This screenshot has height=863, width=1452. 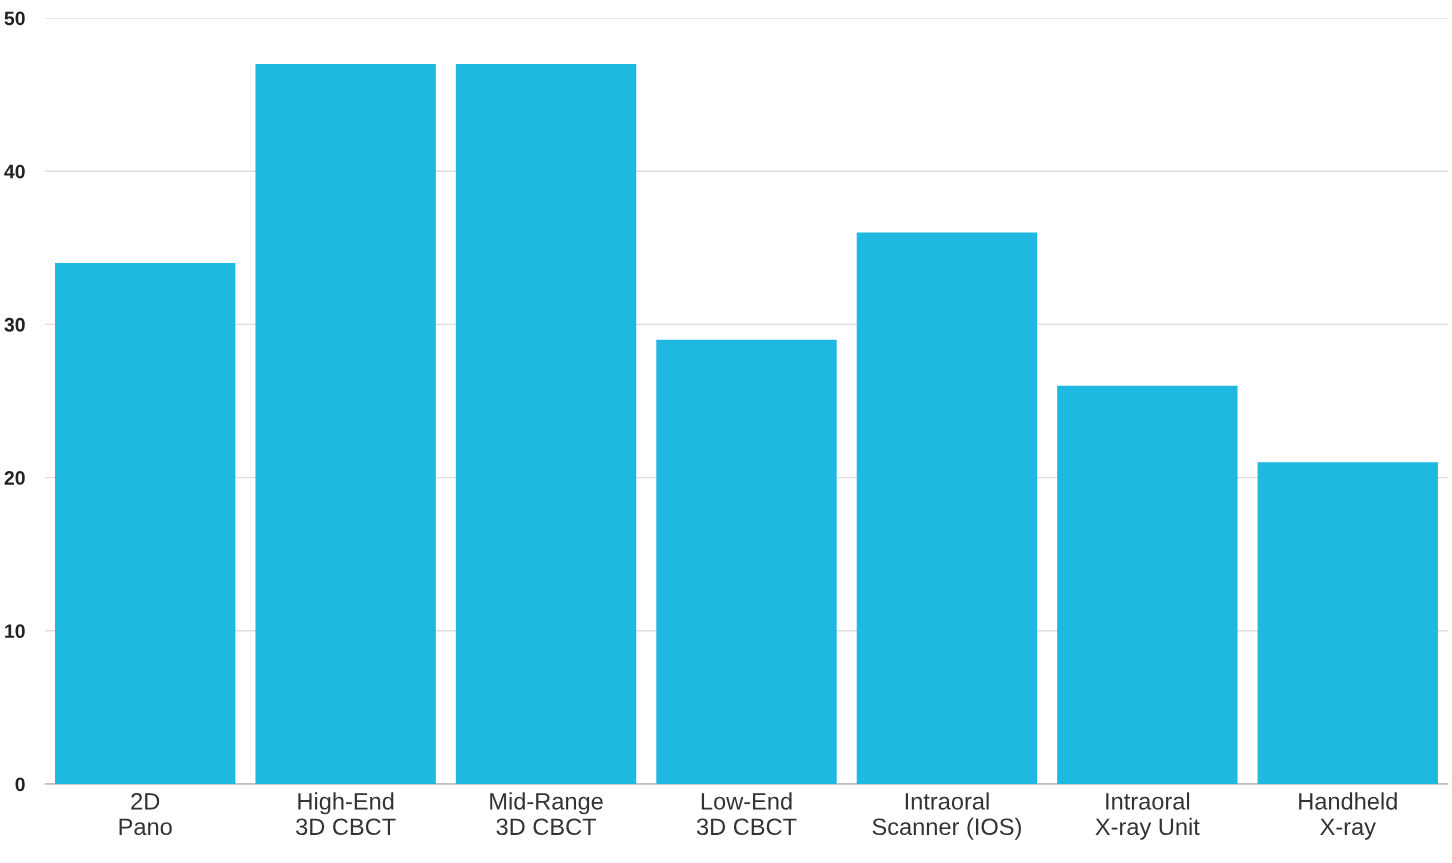 What do you see at coordinates (546, 814) in the screenshot?
I see `x-tick-label: Mid-Range 3D CBCT` at bounding box center [546, 814].